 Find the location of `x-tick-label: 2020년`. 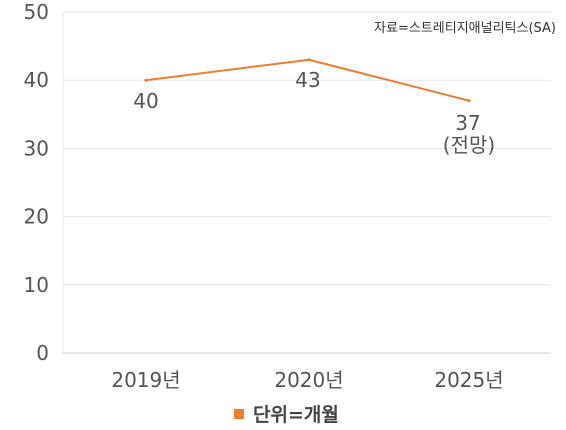

x-tick-label: 2020년 is located at coordinates (308, 380).